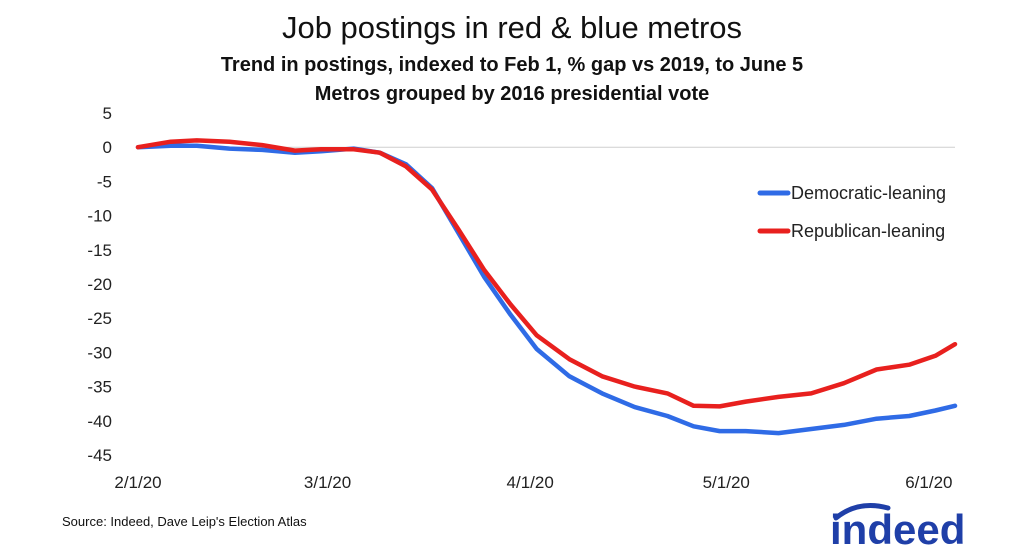  I want to click on x-tick-label: 2/1/20, so click(137, 482).